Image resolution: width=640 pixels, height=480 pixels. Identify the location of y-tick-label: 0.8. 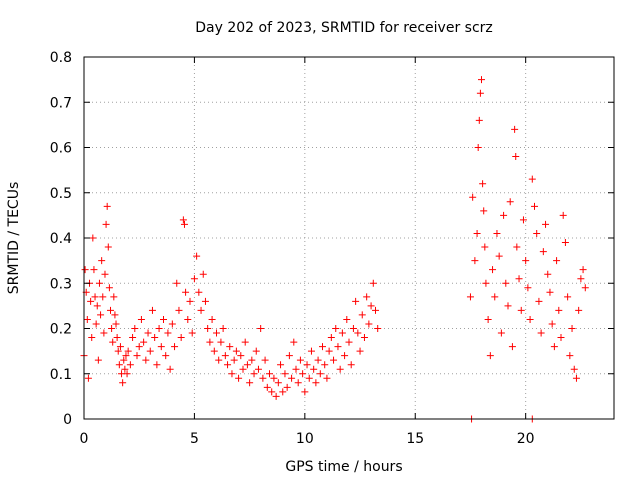
(61, 58).